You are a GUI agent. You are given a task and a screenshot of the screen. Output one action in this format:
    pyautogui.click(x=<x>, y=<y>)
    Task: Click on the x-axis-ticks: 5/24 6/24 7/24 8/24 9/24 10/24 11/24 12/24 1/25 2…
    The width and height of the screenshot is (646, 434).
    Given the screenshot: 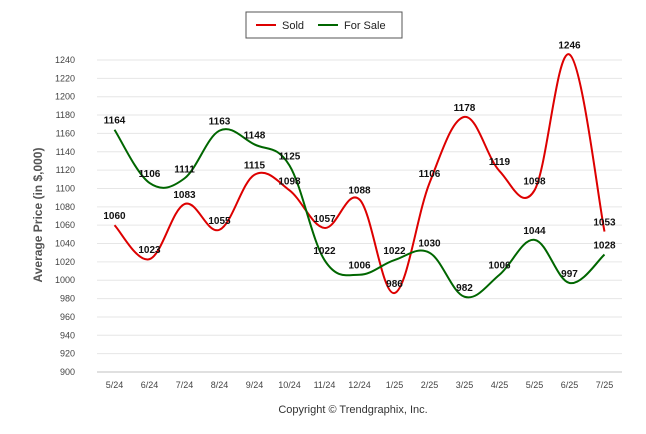 What is the action you would take?
    pyautogui.click(x=360, y=385)
    